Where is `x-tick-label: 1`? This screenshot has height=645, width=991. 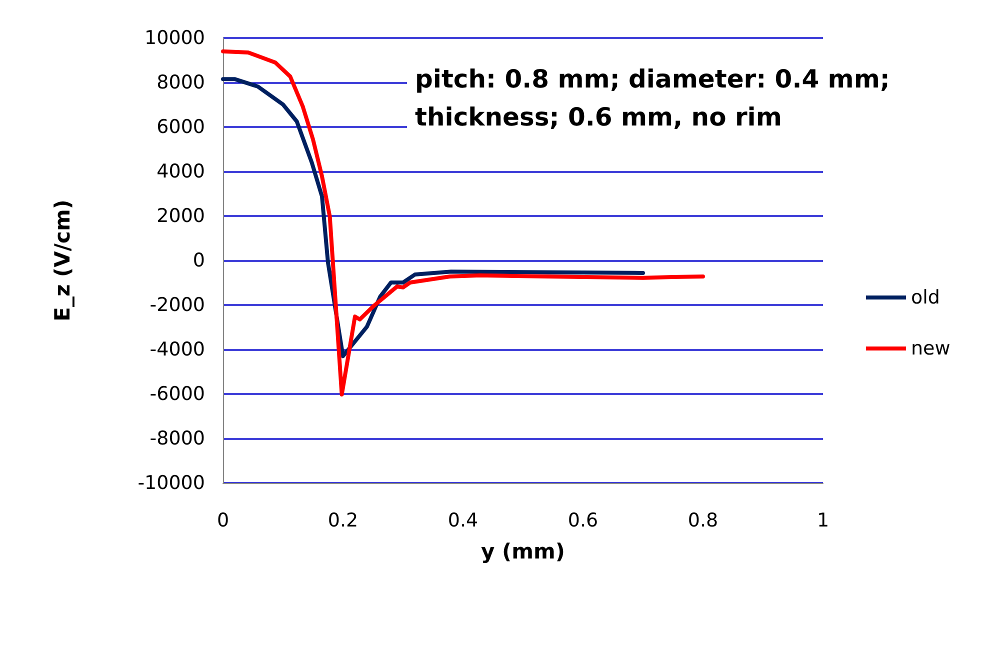 x-tick-label: 1 is located at coordinates (823, 521).